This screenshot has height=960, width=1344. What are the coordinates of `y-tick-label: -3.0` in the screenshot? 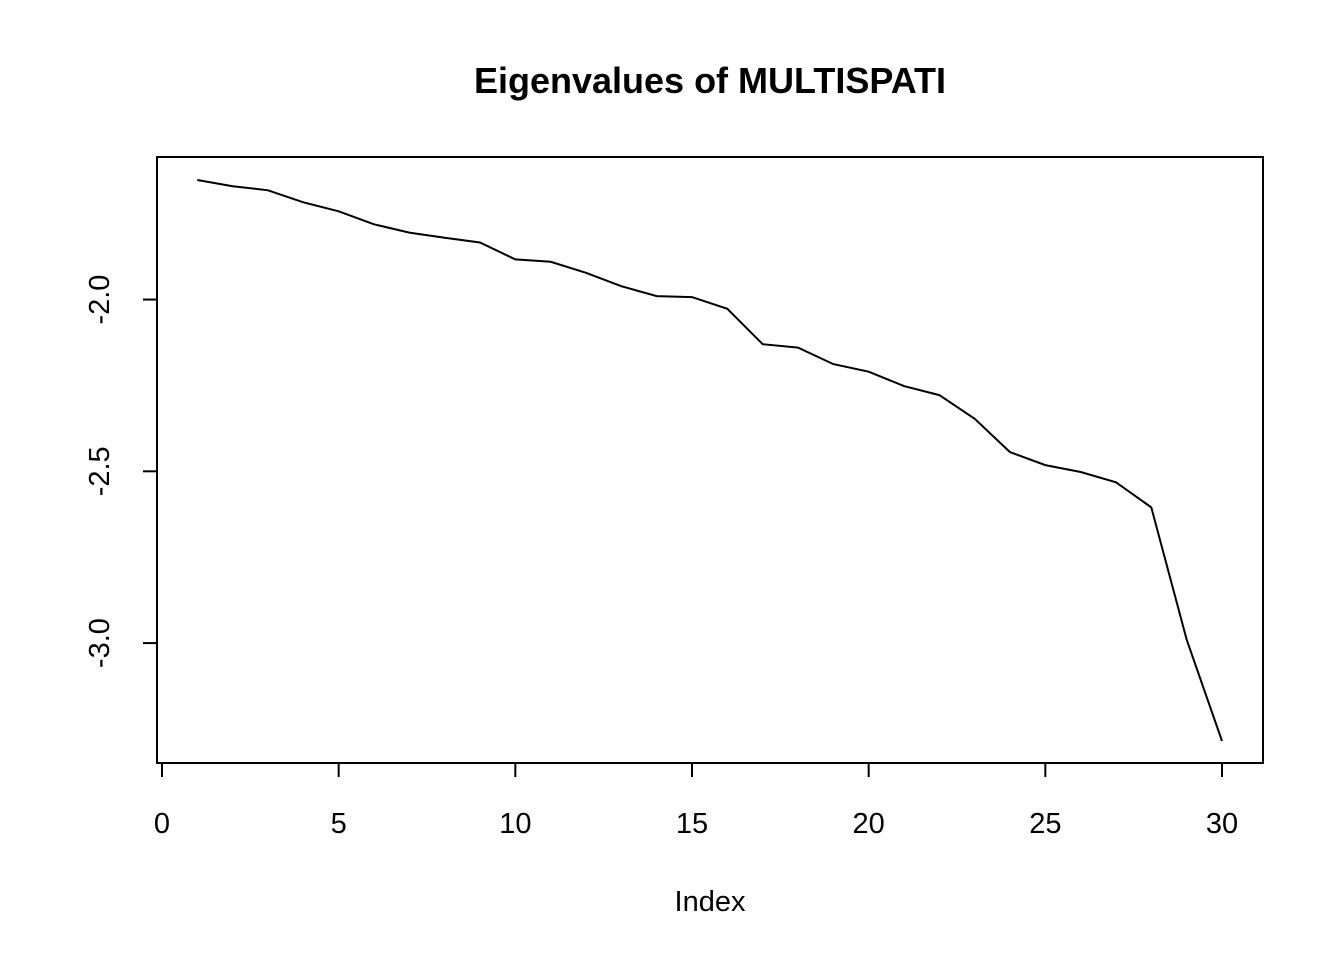 It's located at (100, 643).